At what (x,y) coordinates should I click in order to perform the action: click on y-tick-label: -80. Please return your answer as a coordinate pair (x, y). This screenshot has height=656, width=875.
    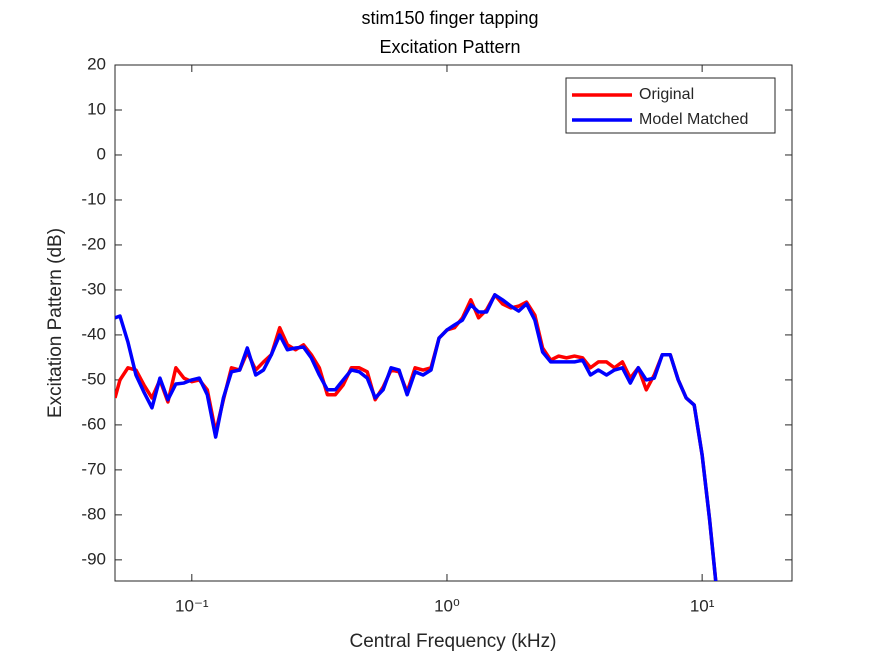
    Looking at the image, I should click on (93, 513).